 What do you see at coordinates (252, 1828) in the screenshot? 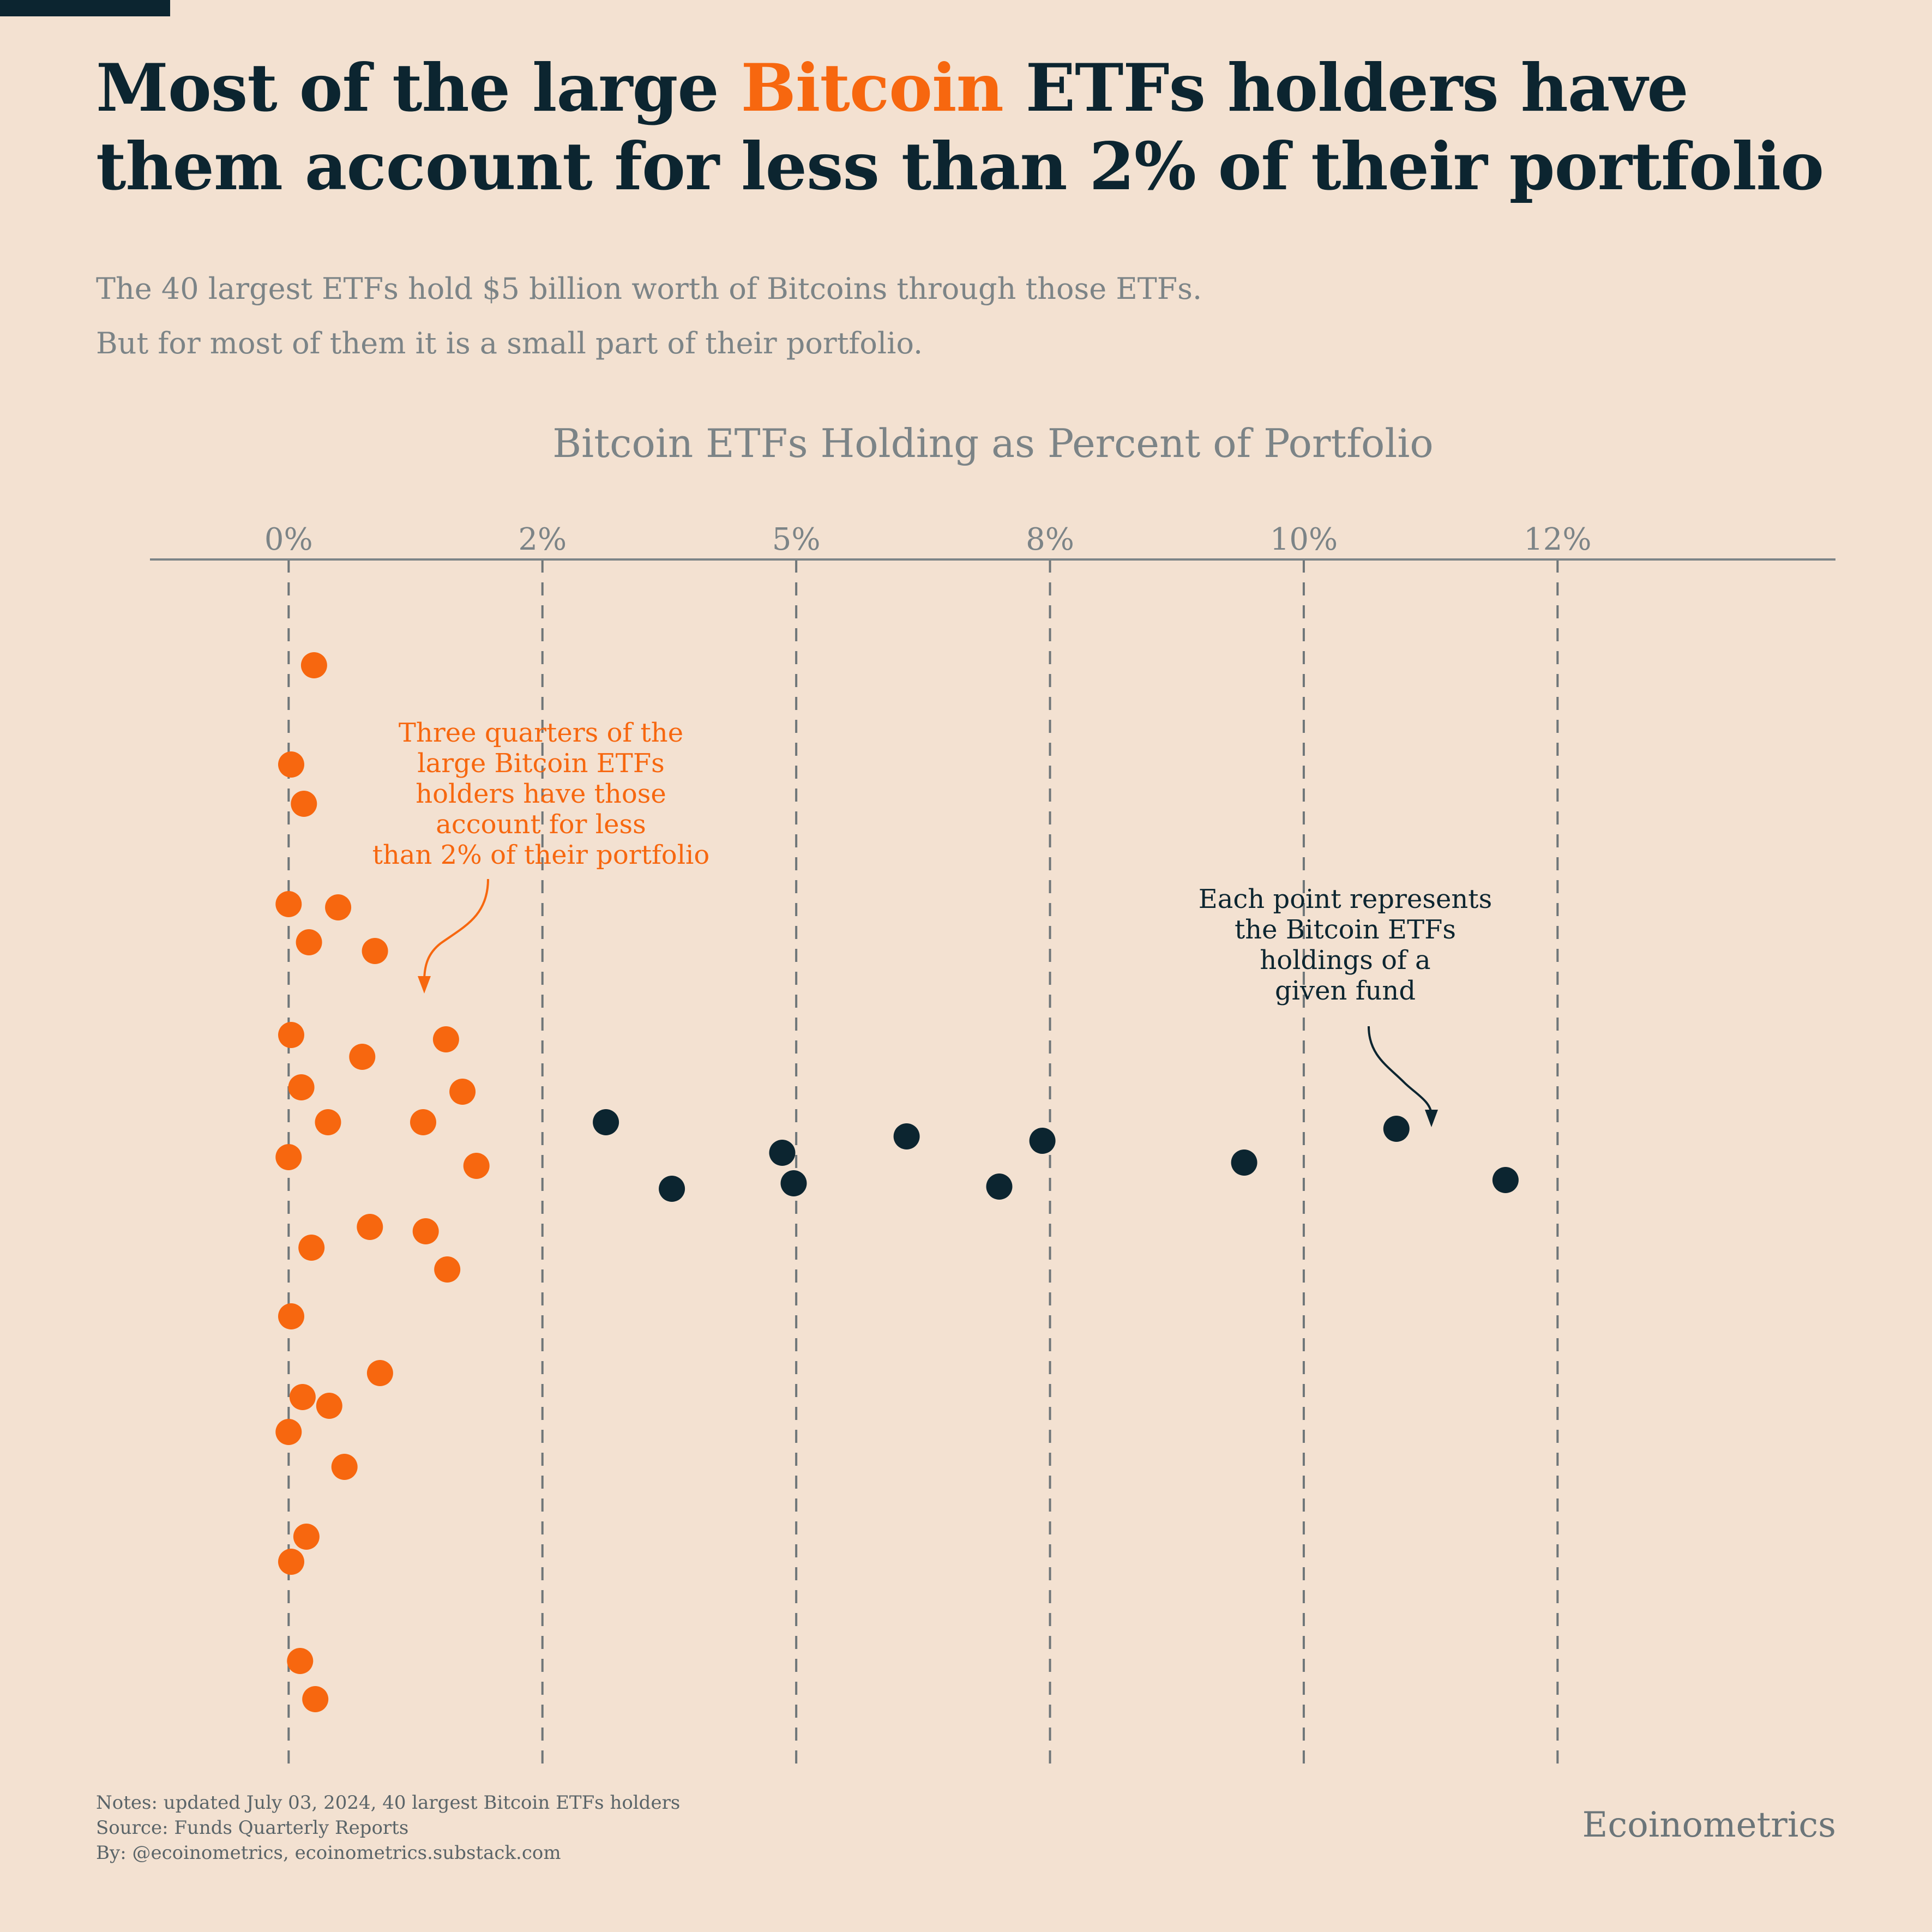
I see `footer-source-line: Source: Funds Quarterly Reports` at bounding box center [252, 1828].